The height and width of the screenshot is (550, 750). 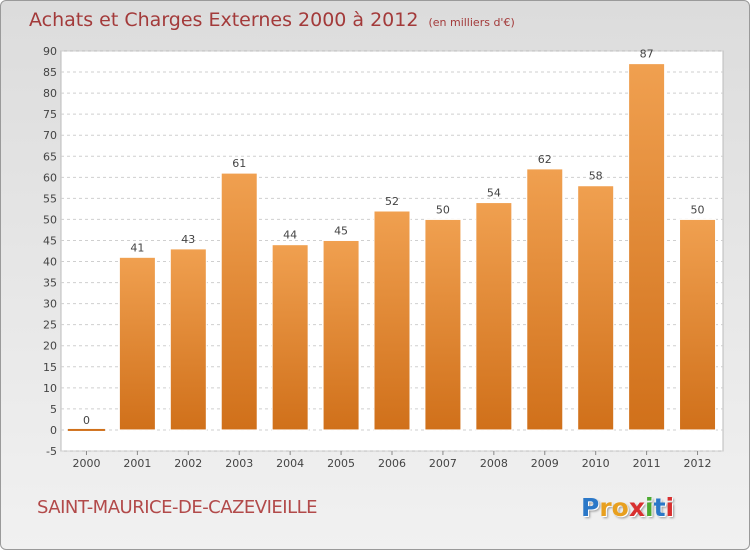 What do you see at coordinates (590, 507) in the screenshot?
I see `logo-letter: P` at bounding box center [590, 507].